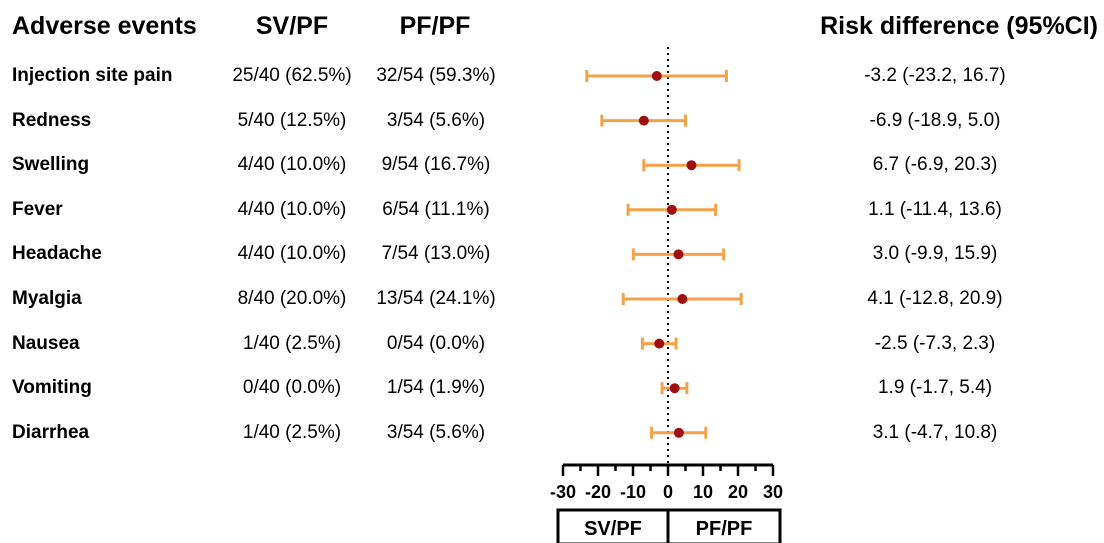 This screenshot has width=1104, height=543. Describe the element at coordinates (598, 492) in the screenshot. I see `x-tick-label: -20` at that location.